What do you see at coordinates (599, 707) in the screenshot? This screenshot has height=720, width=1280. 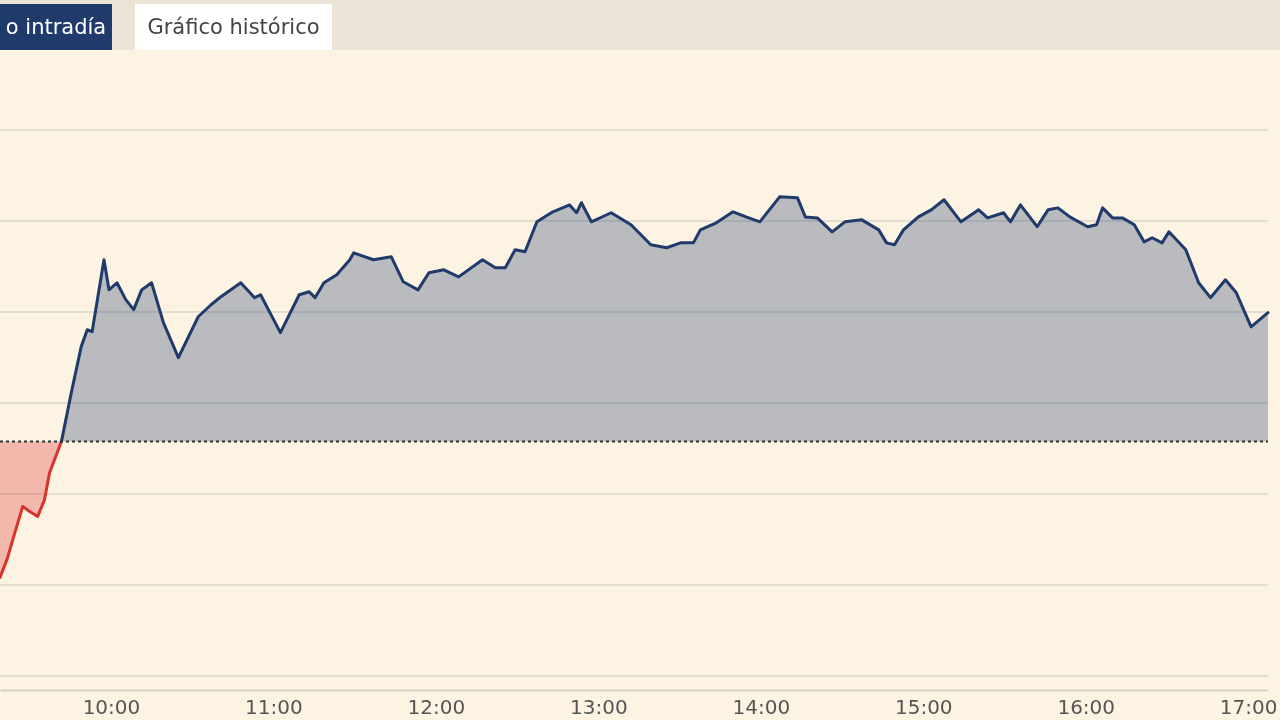 I see `x-tick-label: 13:00` at bounding box center [599, 707].